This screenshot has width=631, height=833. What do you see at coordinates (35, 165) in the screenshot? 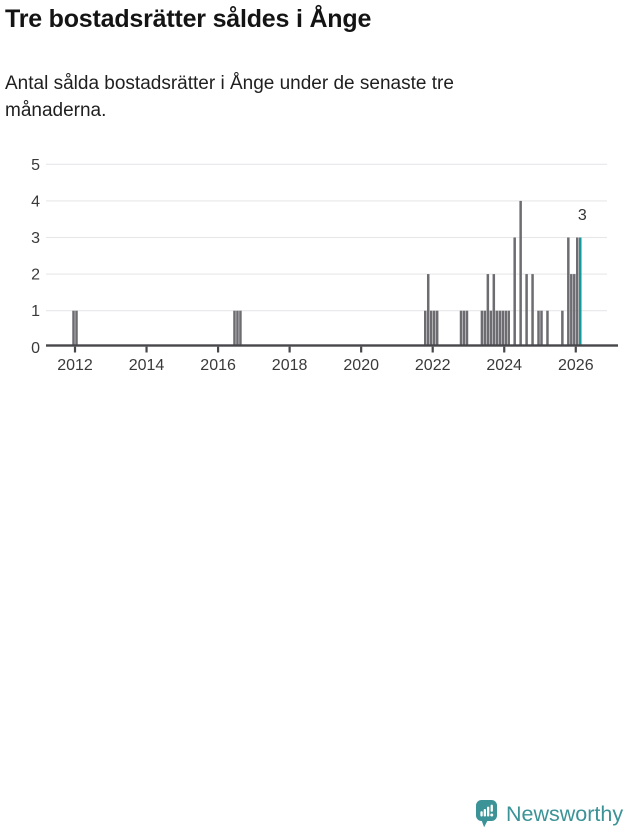
I see `y-tick-label: 5` at bounding box center [35, 165].